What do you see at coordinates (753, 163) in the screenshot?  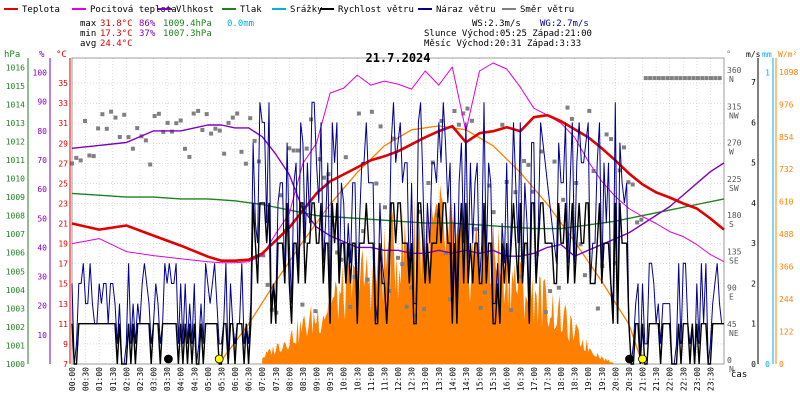 I see `wind-ms-tick-label: 5` at bounding box center [753, 163].